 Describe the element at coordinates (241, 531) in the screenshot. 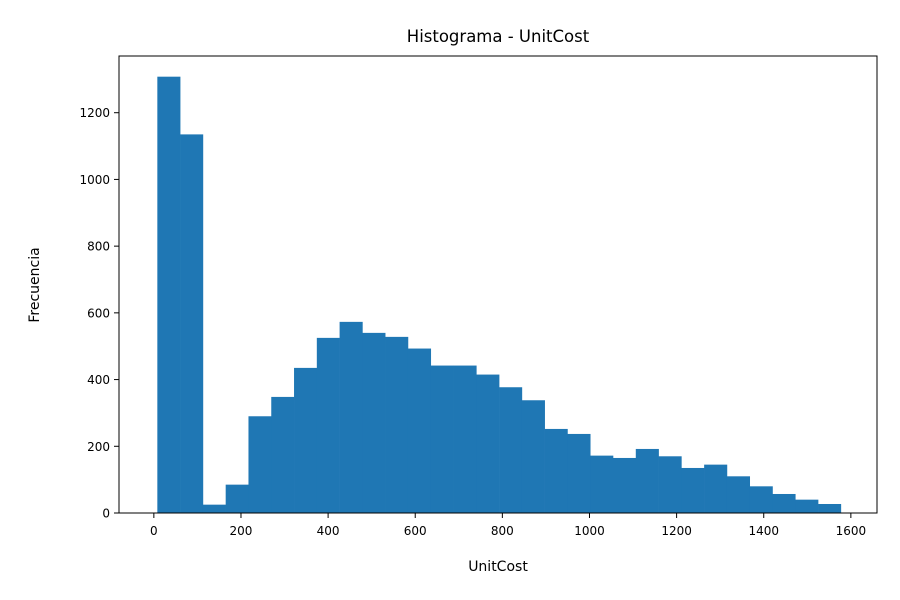

I see `x-tick-label: 200` at that location.